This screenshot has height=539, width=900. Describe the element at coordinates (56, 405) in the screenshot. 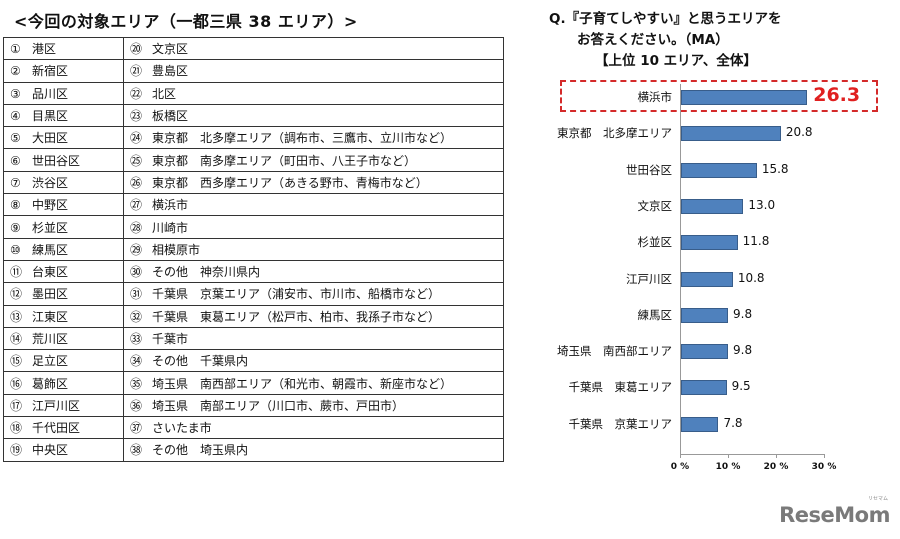

I see `area-name: 江戸川区` at that location.